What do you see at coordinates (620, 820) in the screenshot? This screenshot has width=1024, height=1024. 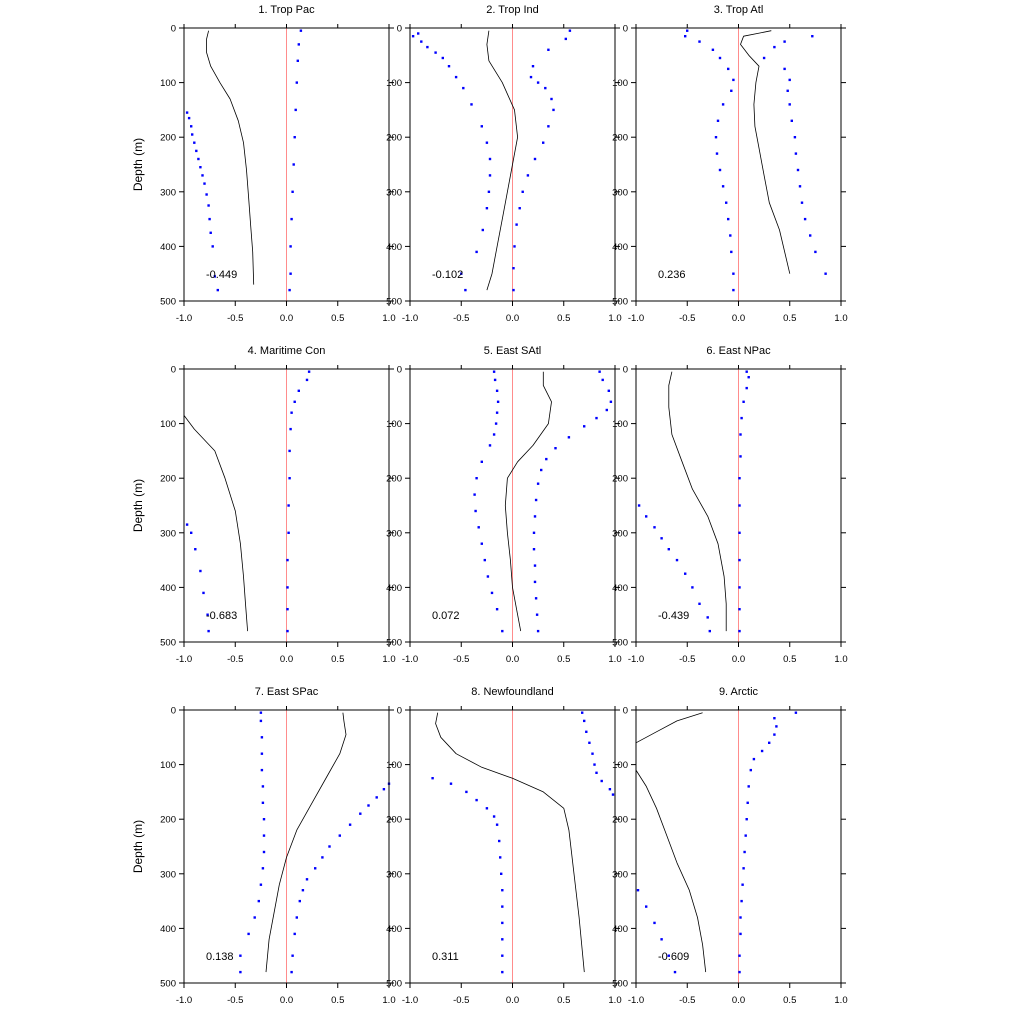 I see `y-tick-label: 200` at bounding box center [620, 820].